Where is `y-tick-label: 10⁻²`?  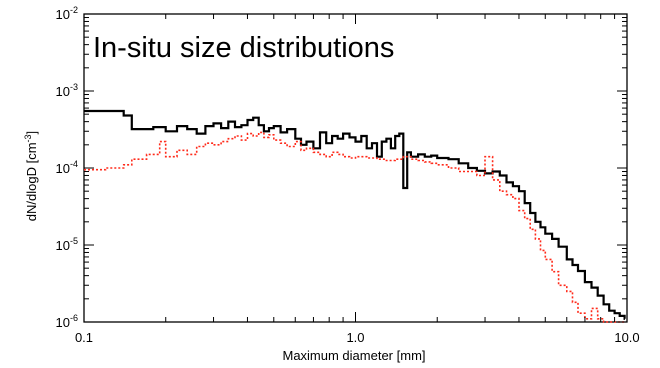
y-tick-label: 10⁻² is located at coordinates (67, 13).